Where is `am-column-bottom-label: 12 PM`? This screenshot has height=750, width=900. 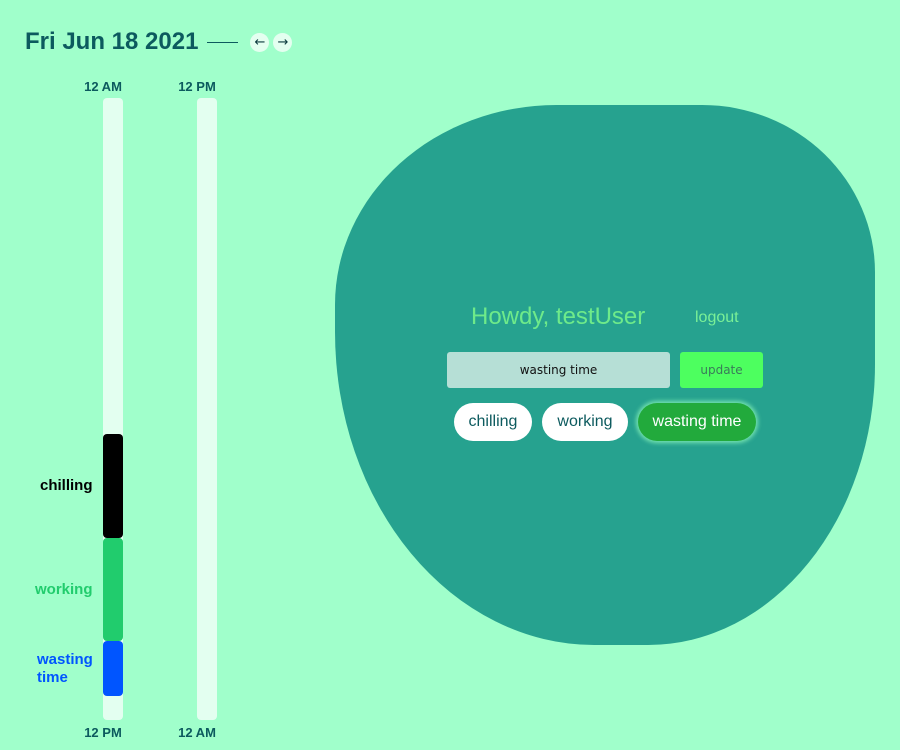
am-column-bottom-label: 12 PM is located at coordinates (103, 732).